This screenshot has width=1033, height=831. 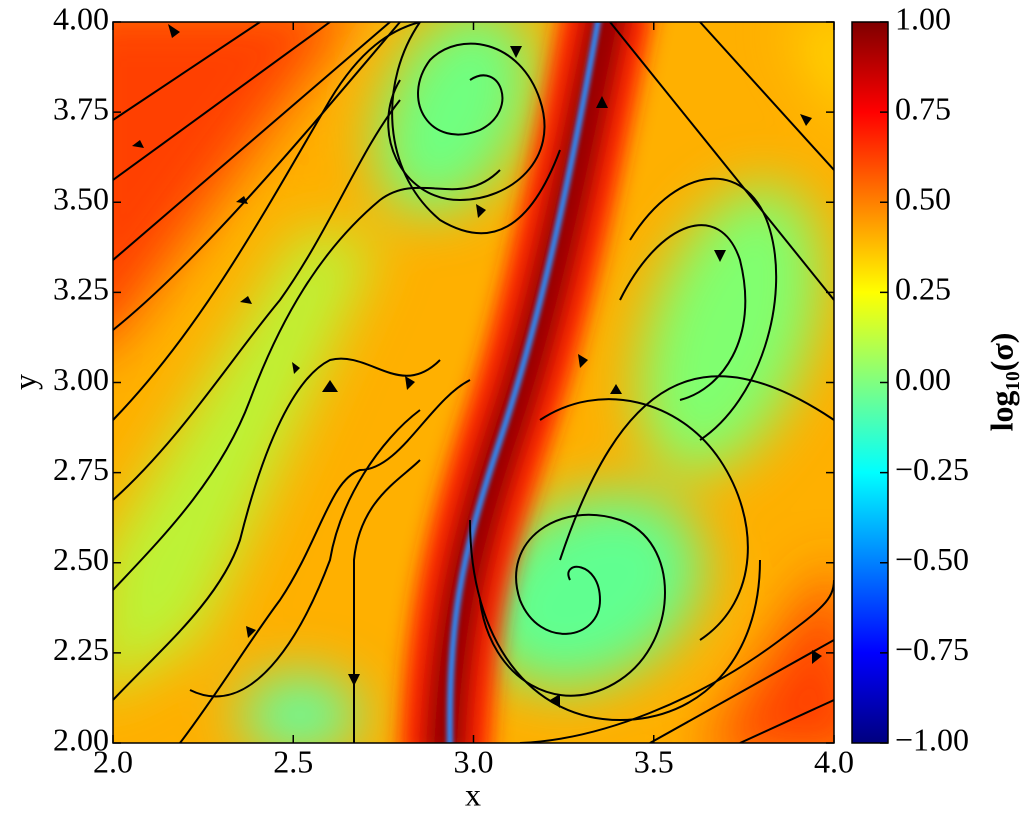 What do you see at coordinates (81, 559) in the screenshot?
I see `y-tick-label: 2.50` at bounding box center [81, 559].